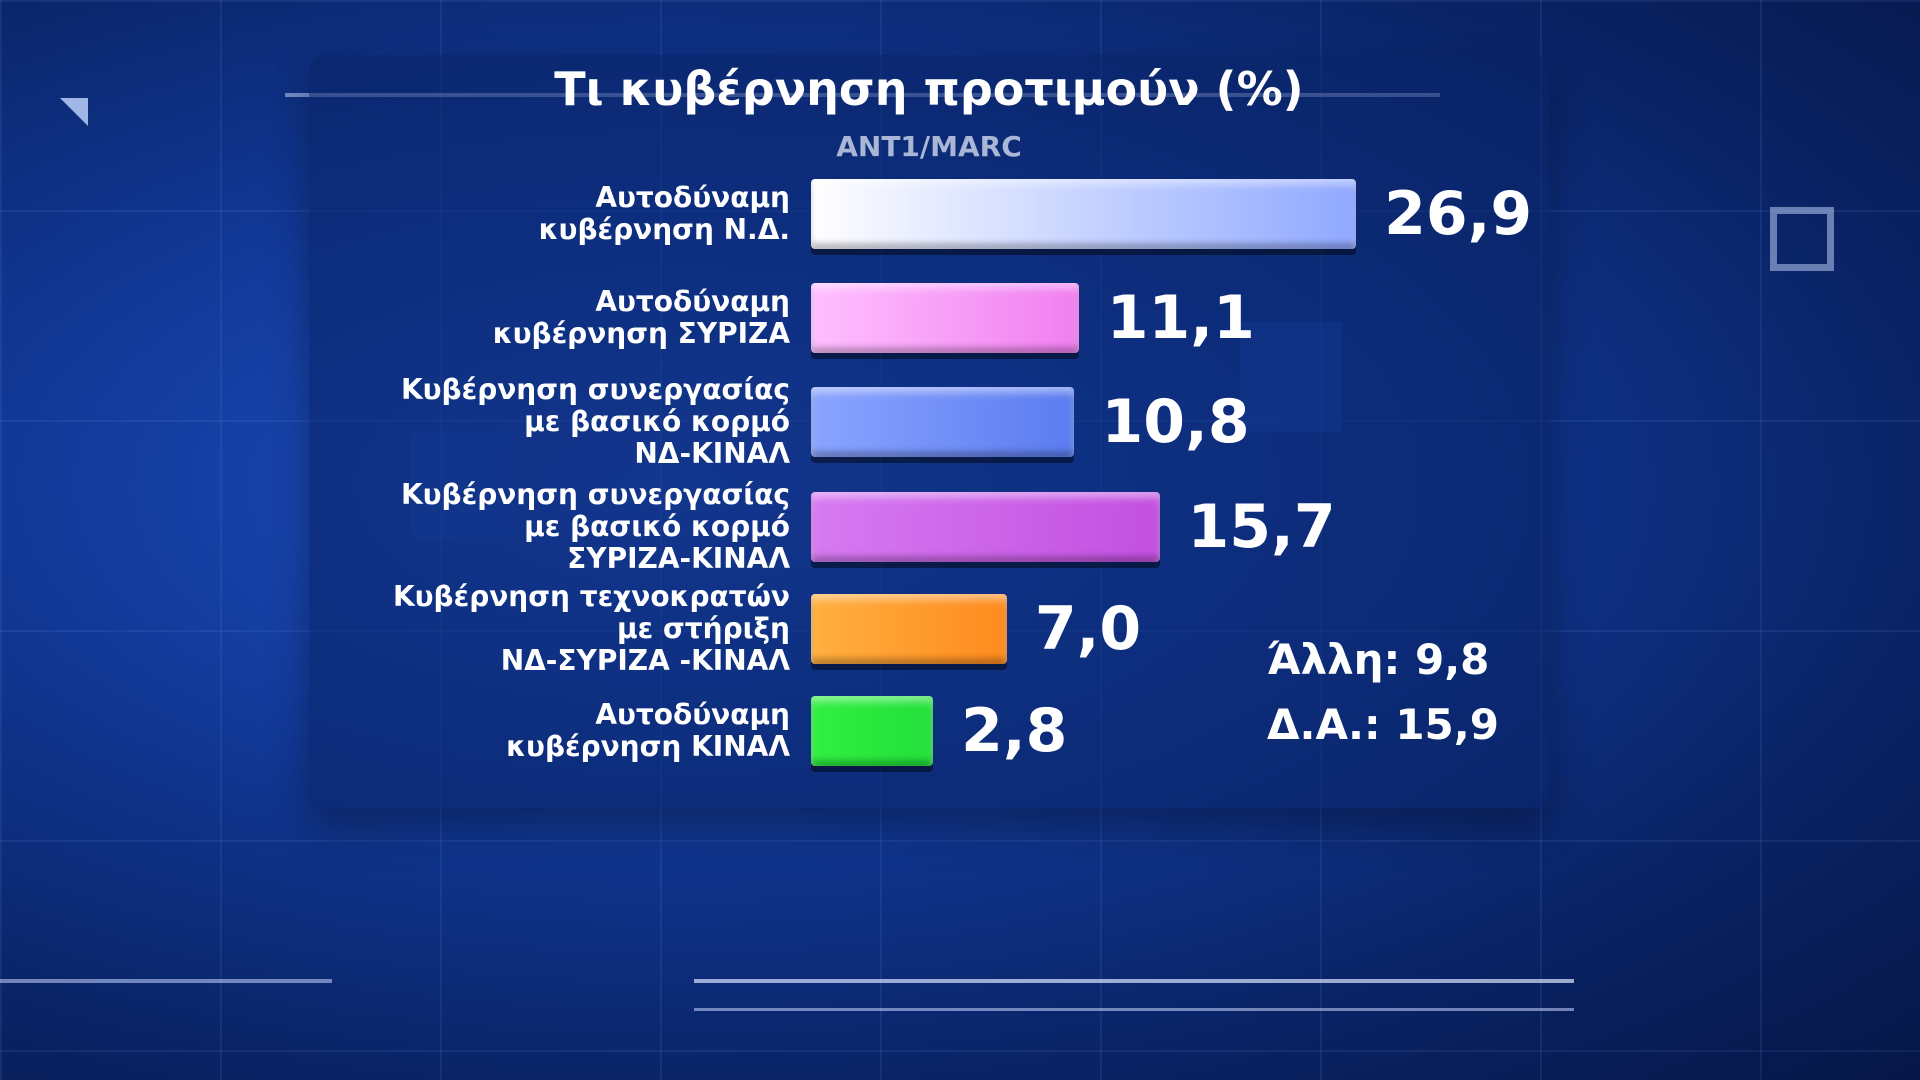 This screenshot has height=1080, width=1920. Describe the element at coordinates (929, 89) in the screenshot. I see `chart-title: Τι κυβέρνηση προτιμούν (%)` at that location.